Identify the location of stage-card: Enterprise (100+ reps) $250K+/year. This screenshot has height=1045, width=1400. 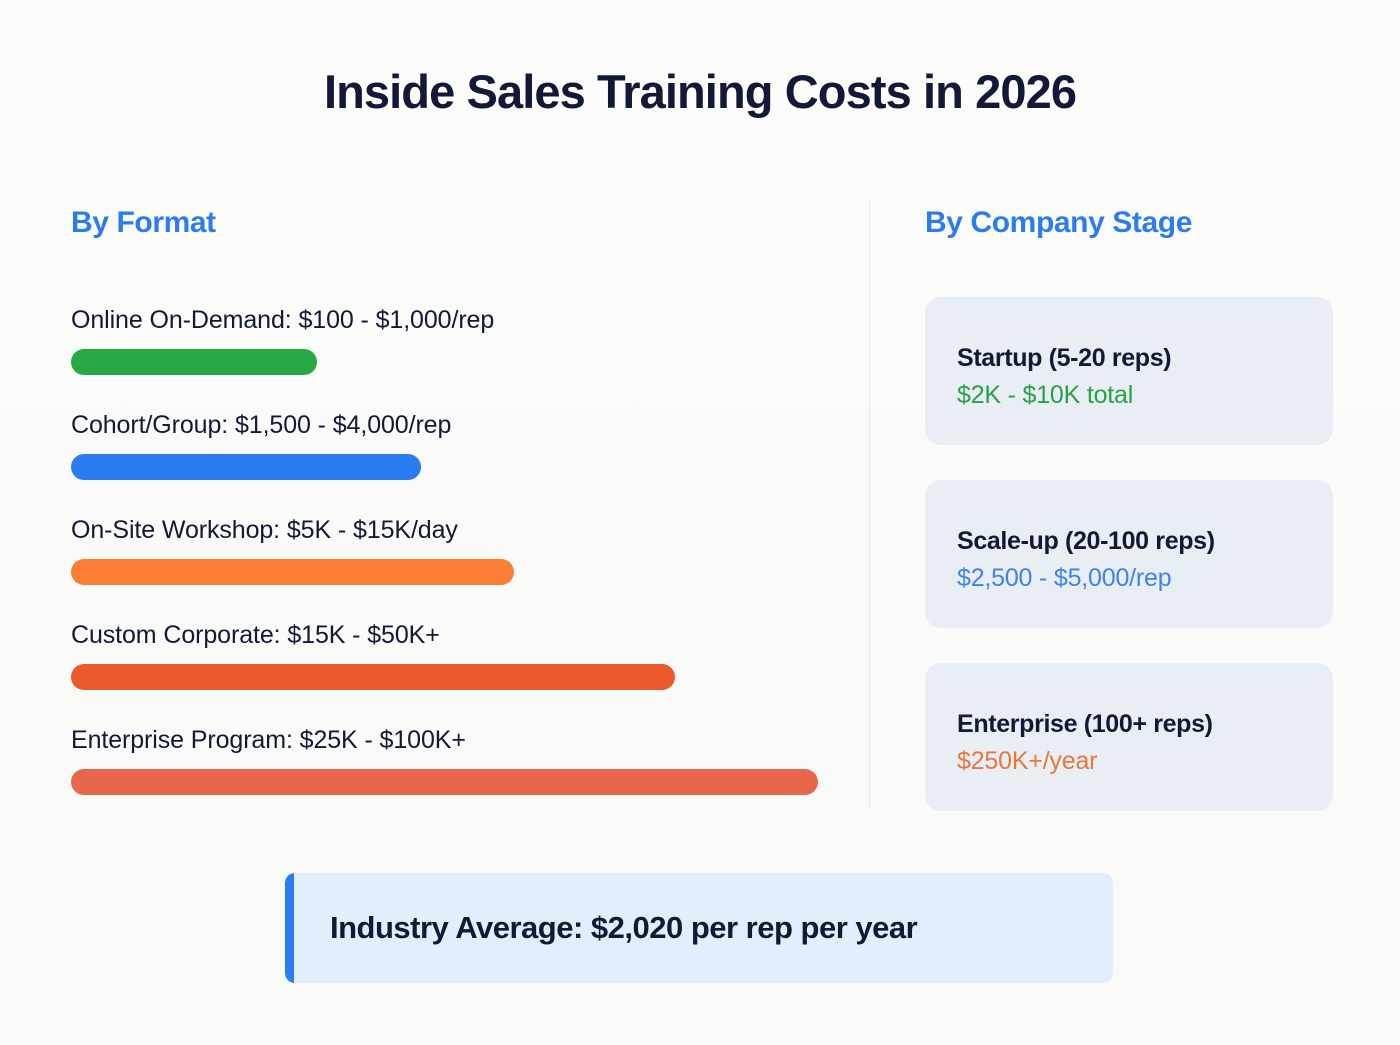
(1129, 737).